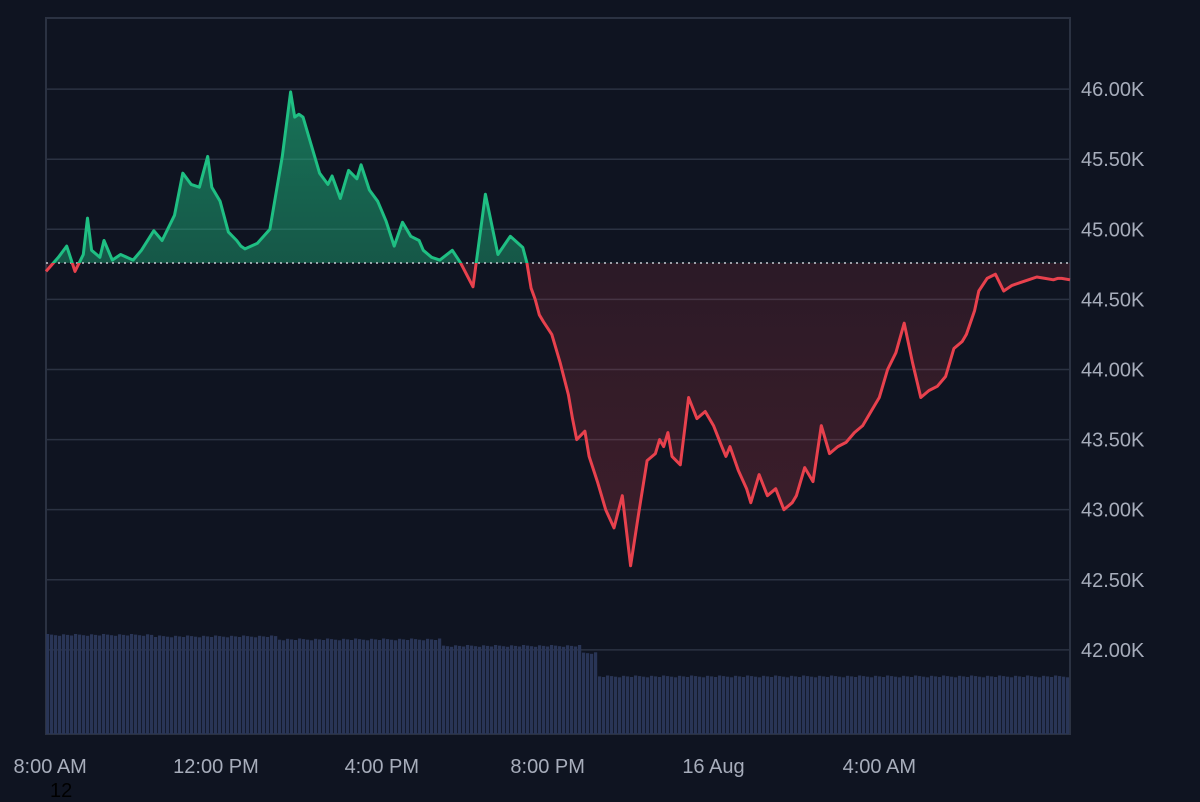  I want to click on price-line-up, so click(290, 176).